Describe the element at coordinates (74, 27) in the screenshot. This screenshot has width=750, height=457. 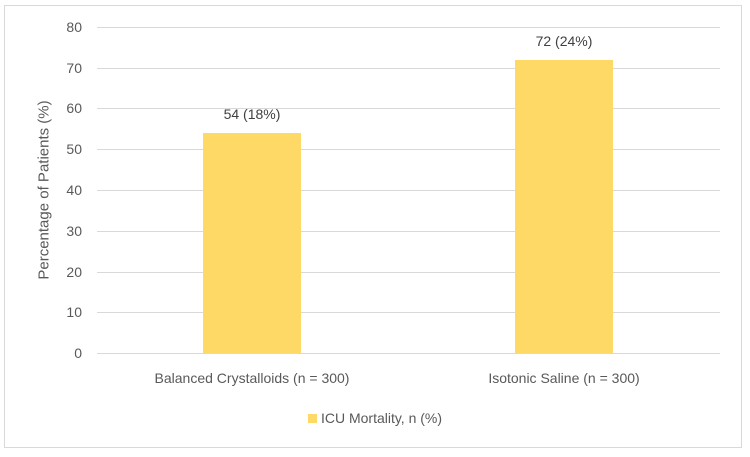
I see `y-tick: 80` at that location.